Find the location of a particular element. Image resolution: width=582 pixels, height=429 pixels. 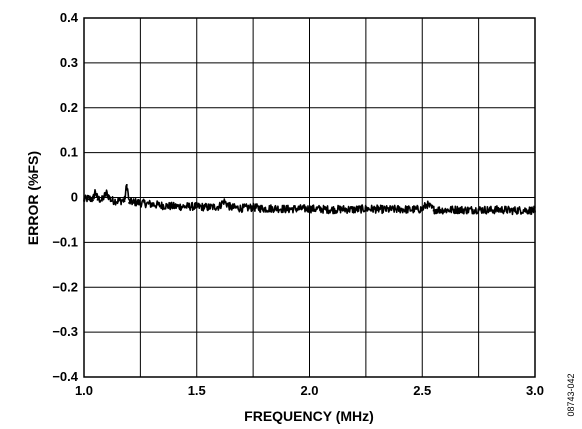

x-tick-labels: 1.0 1.5 2.0 2.5 3.0 is located at coordinates (309, 390).